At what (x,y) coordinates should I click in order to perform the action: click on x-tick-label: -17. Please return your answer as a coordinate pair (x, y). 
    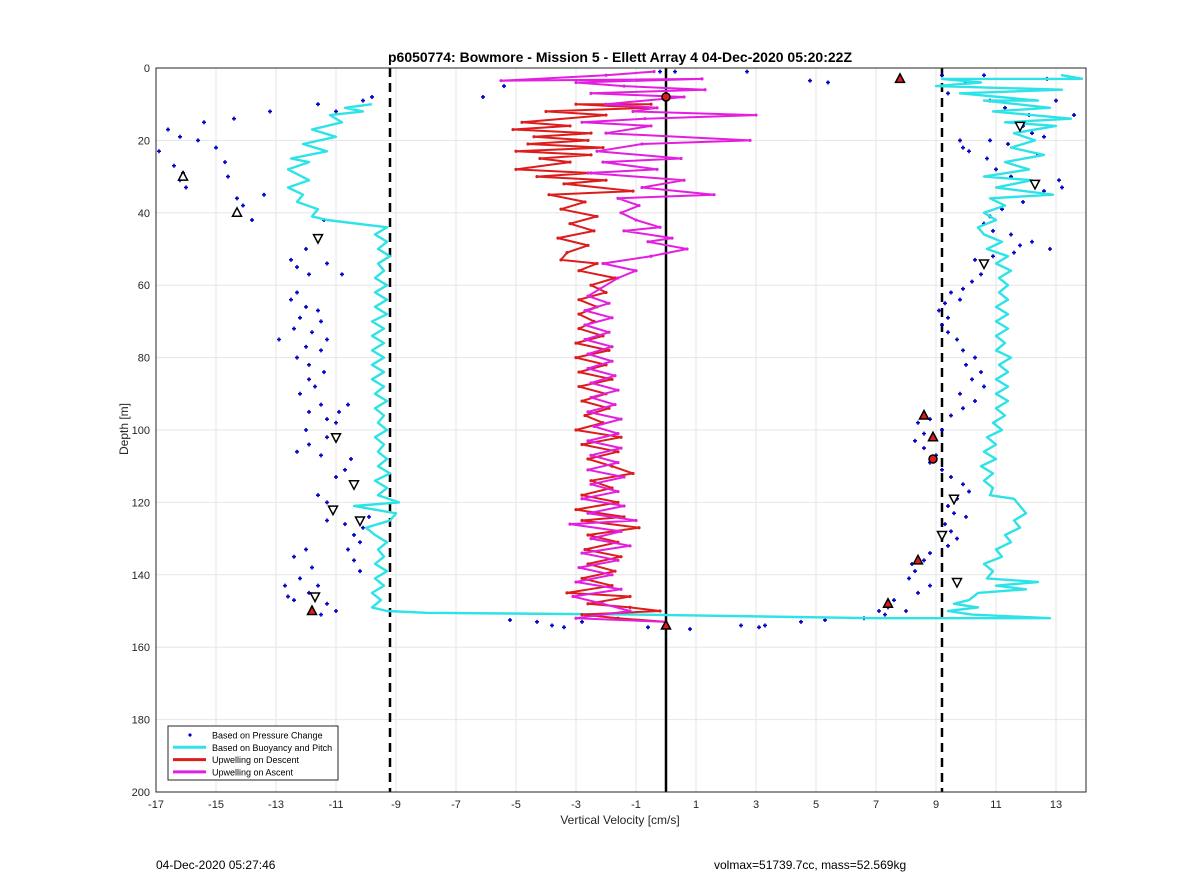
    Looking at the image, I should click on (156, 805).